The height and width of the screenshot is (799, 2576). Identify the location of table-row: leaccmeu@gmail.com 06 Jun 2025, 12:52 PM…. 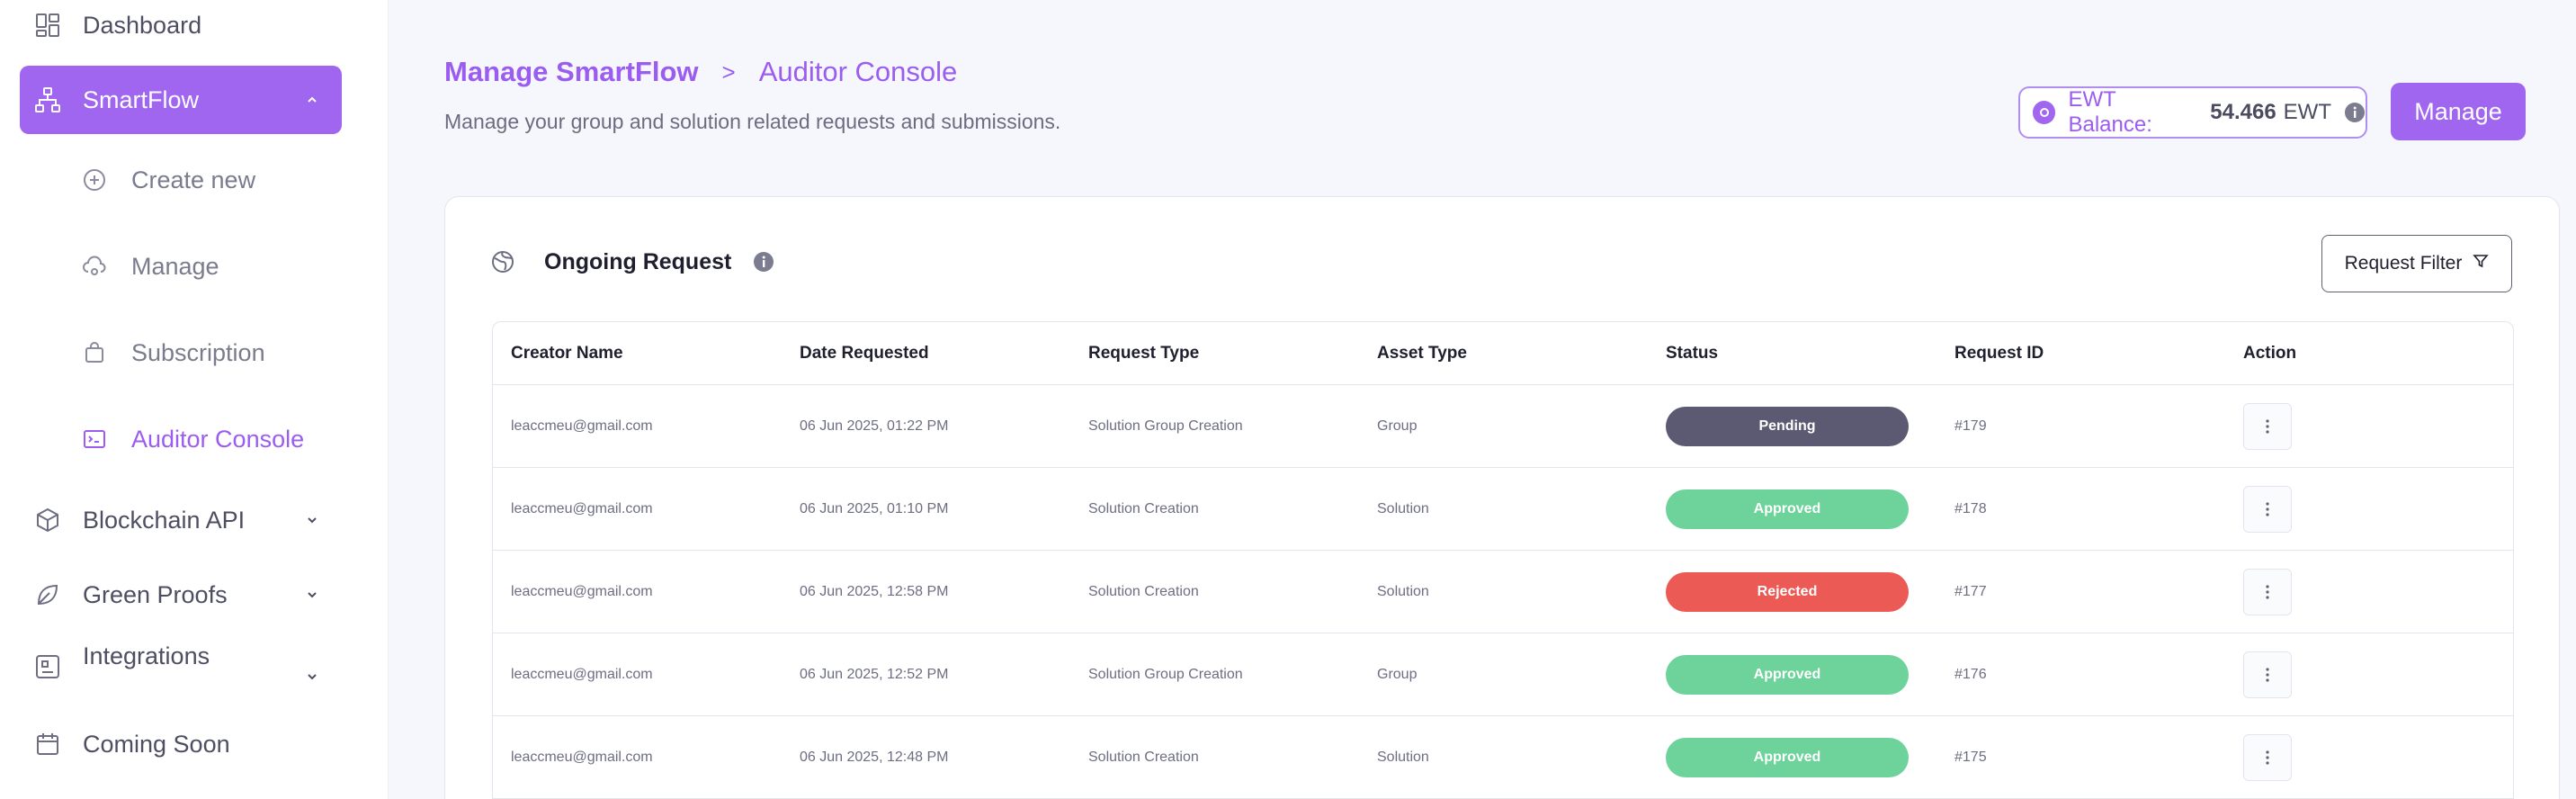
(1503, 674).